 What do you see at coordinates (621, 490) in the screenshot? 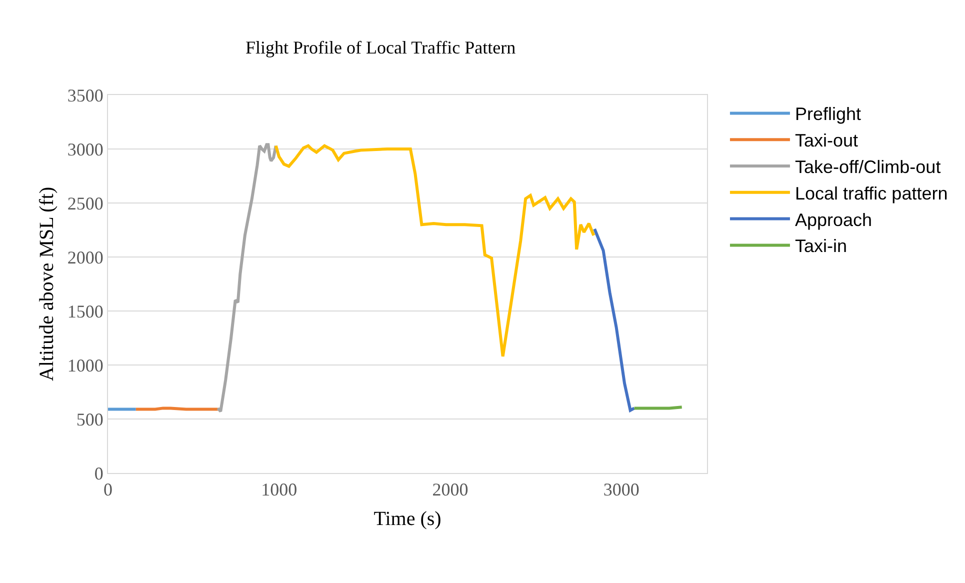
I see `x-tick-label: 3000` at bounding box center [621, 490].